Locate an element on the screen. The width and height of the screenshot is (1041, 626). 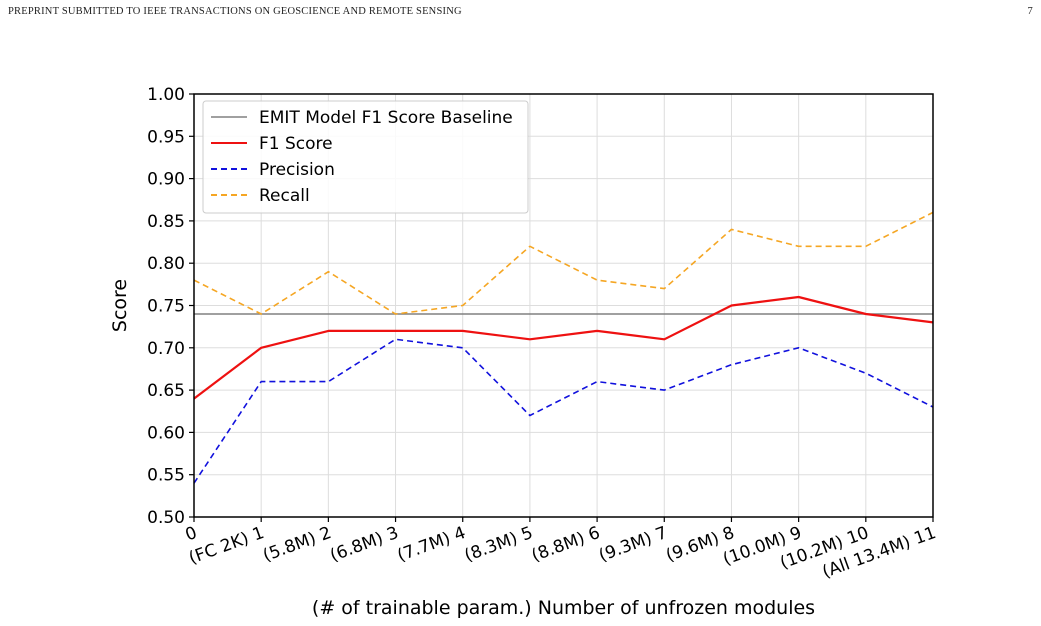
x-tick-label: (8.8M) 6 is located at coordinates (566, 544).